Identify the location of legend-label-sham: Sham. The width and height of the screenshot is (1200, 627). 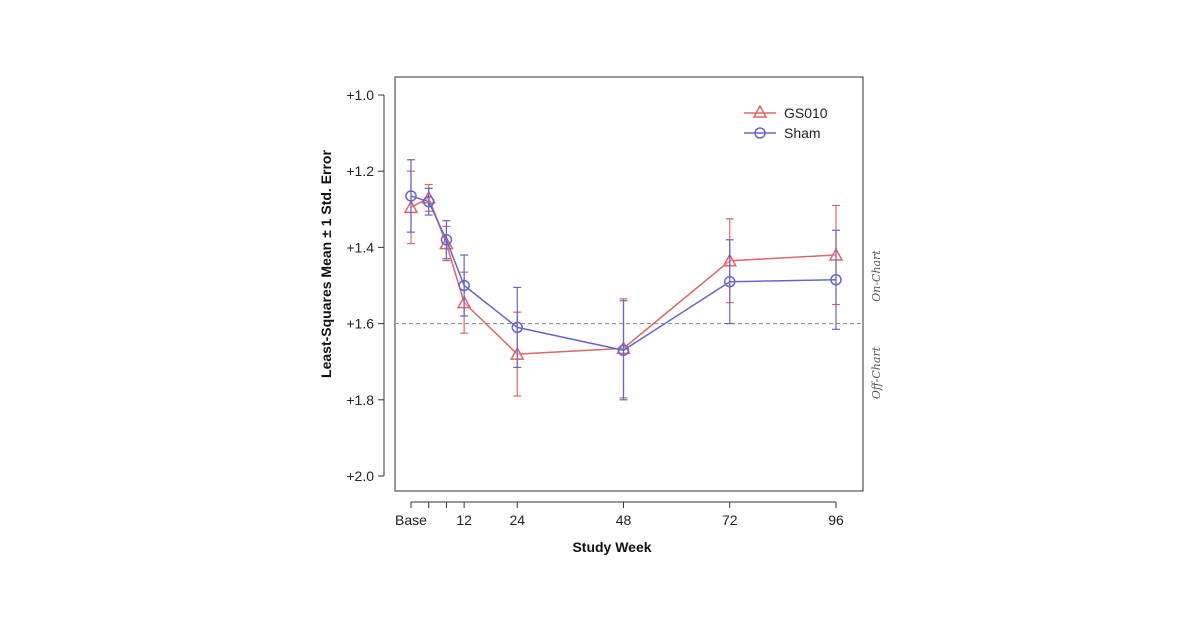
(802, 133).